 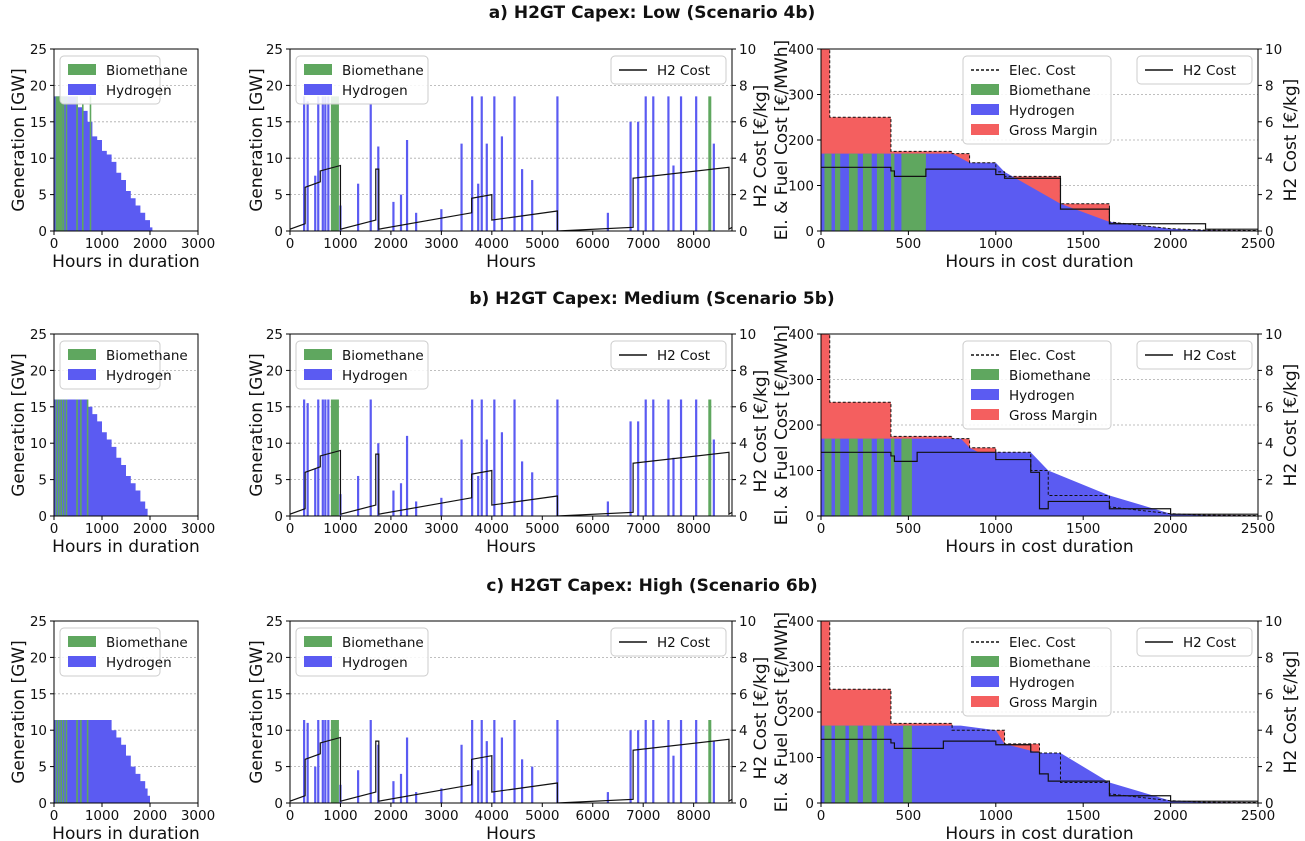 I want to click on legend-label-gross_margin: Gross Margin, so click(x=1053, y=131).